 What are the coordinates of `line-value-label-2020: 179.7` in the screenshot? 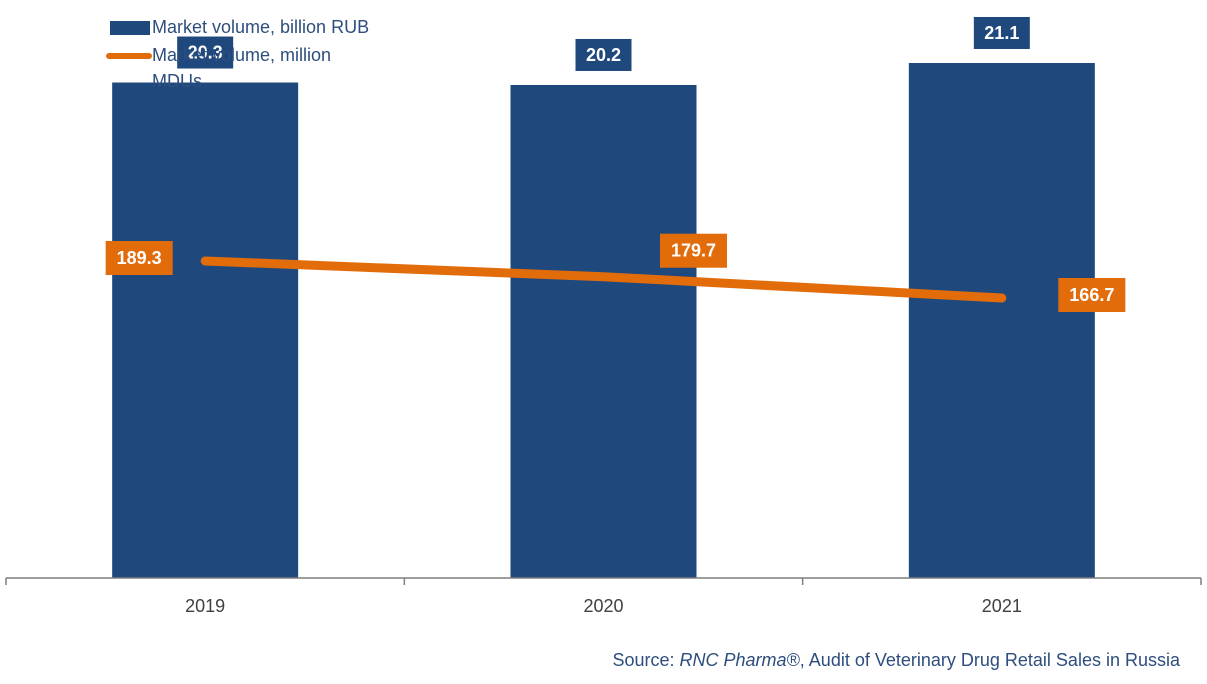 It's located at (693, 251).